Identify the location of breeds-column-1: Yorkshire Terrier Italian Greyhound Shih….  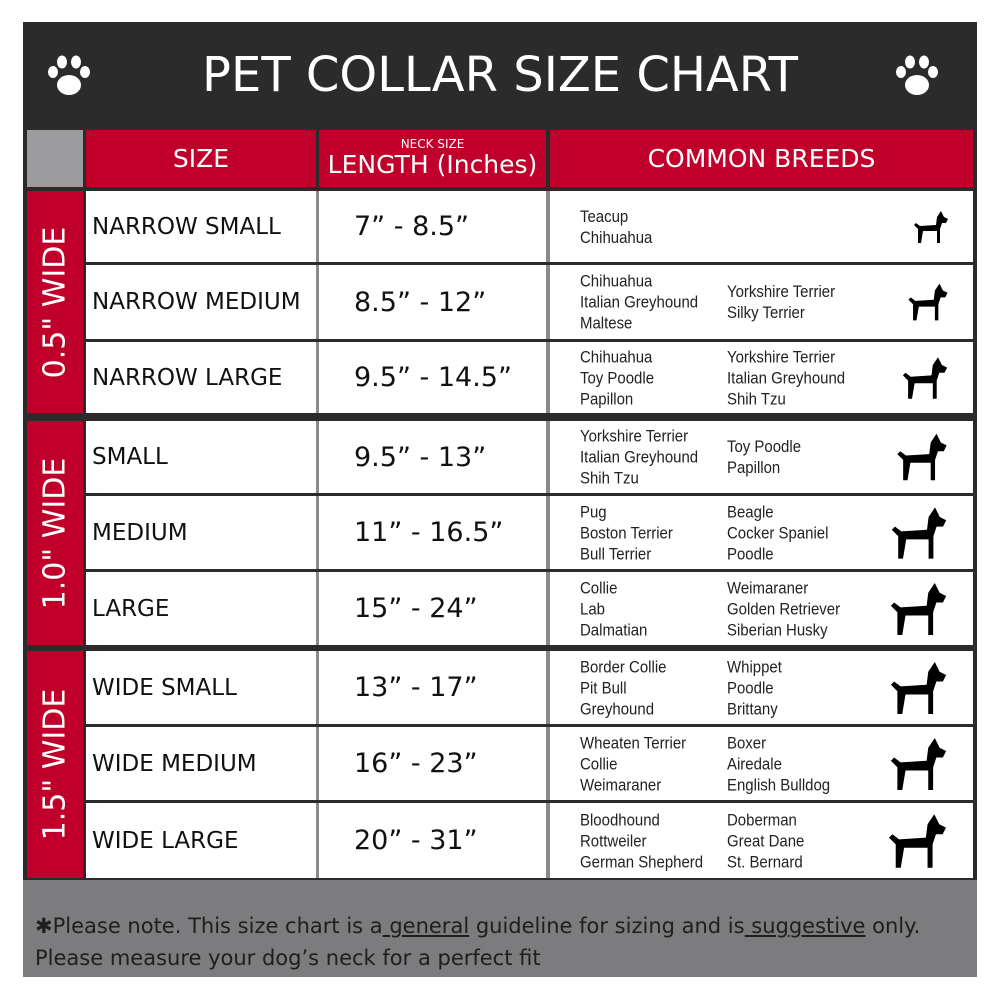
(639, 457).